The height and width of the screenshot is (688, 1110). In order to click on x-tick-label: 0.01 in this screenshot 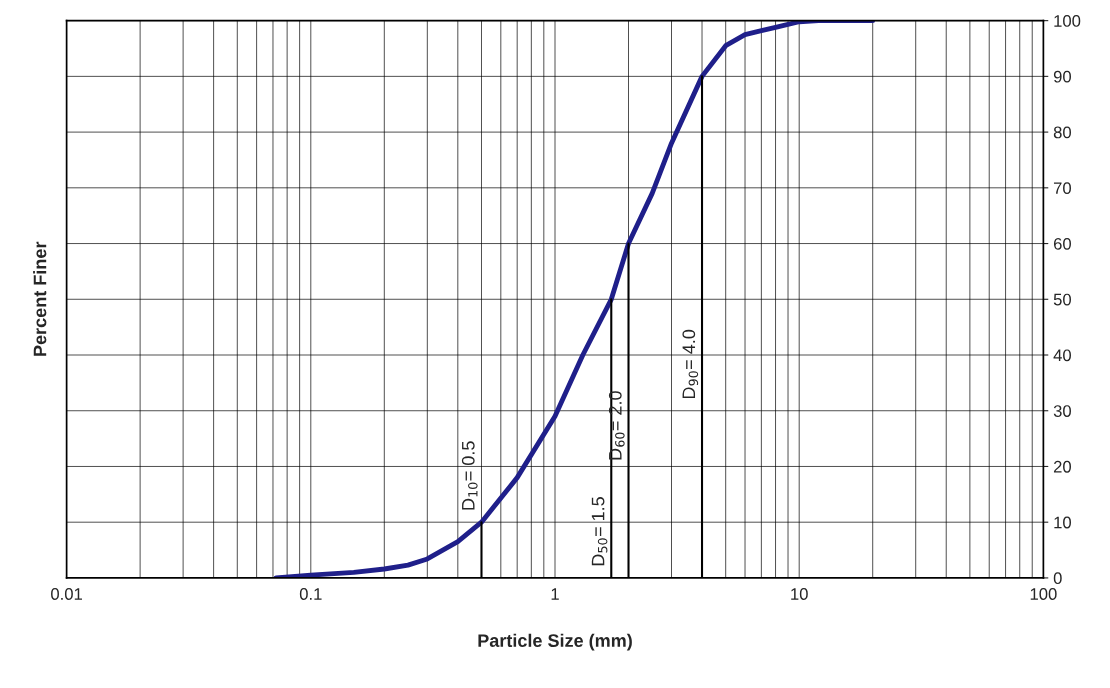, I will do `click(67, 594)`.